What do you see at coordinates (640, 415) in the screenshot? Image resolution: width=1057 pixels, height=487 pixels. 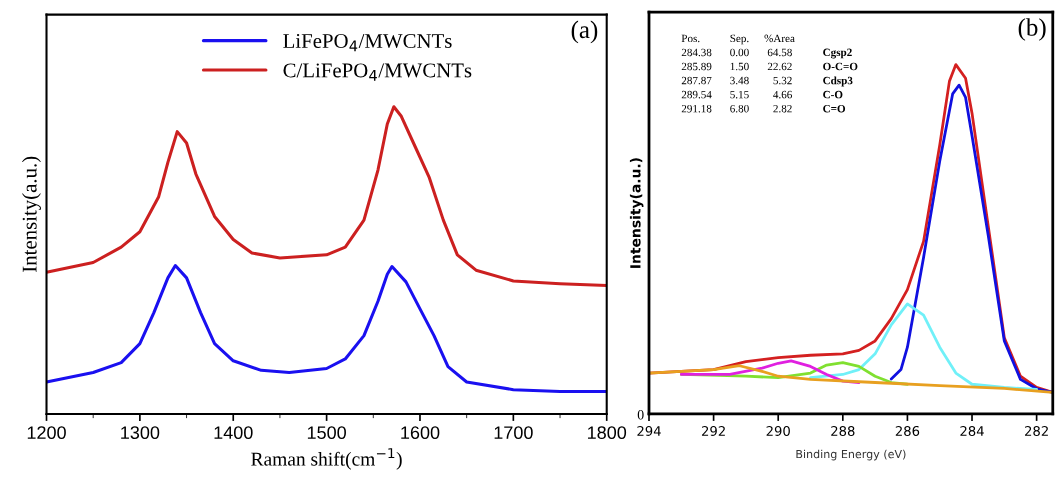 I see `text: 0` at bounding box center [640, 415].